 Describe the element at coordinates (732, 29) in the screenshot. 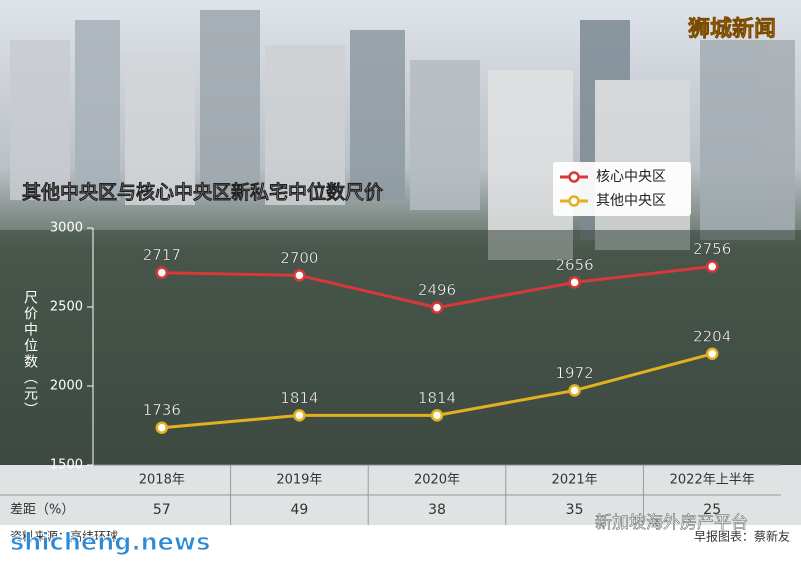

I see `brand: 狮城新闻` at that location.